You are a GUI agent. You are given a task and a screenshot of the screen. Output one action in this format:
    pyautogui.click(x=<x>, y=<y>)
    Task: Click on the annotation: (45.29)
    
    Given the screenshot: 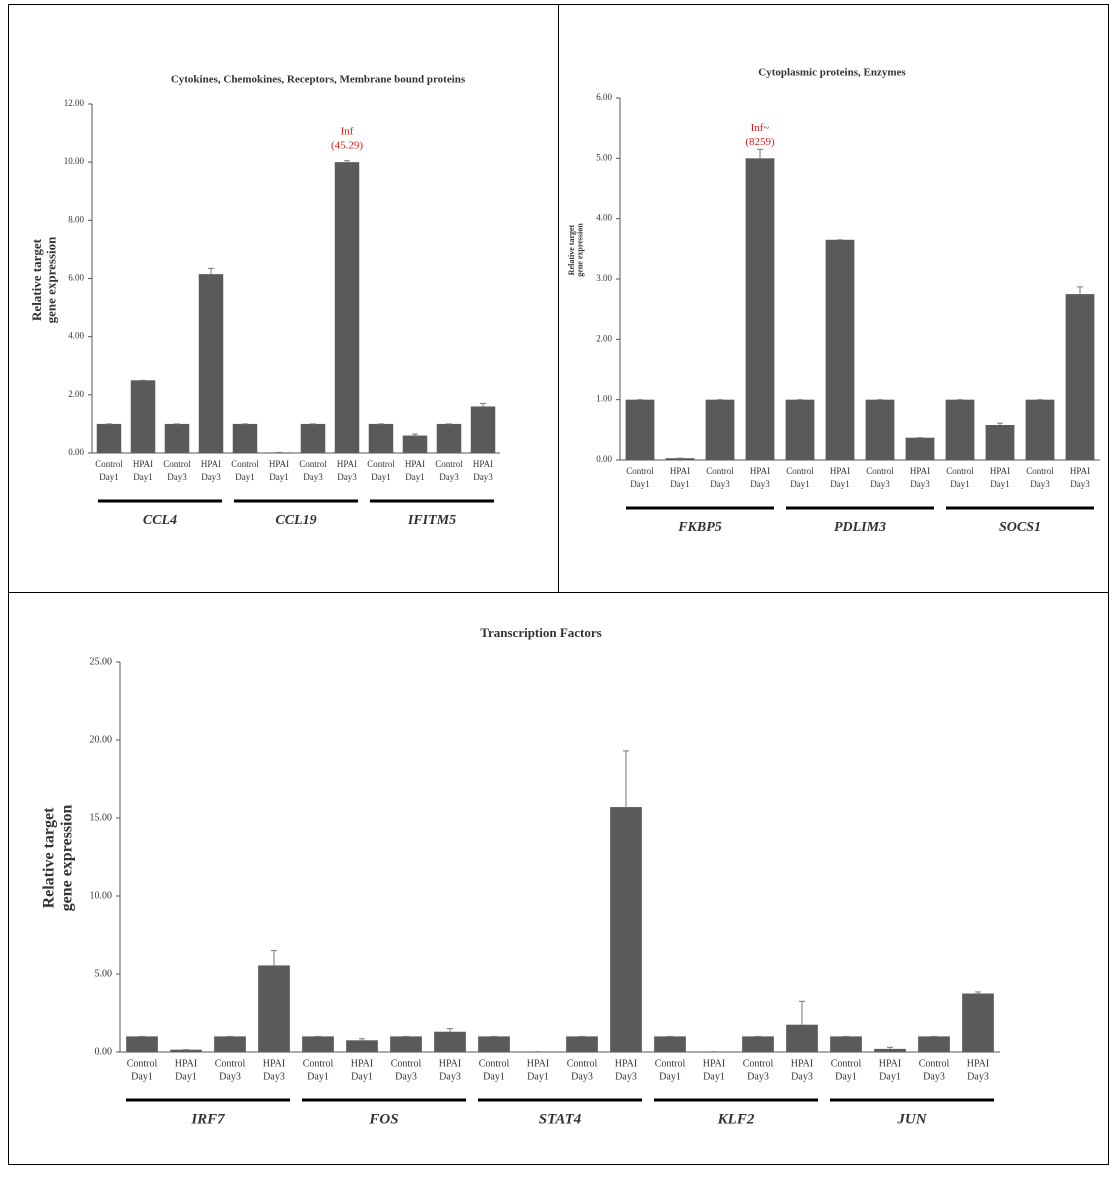 What is the action you would take?
    pyautogui.click(x=347, y=146)
    